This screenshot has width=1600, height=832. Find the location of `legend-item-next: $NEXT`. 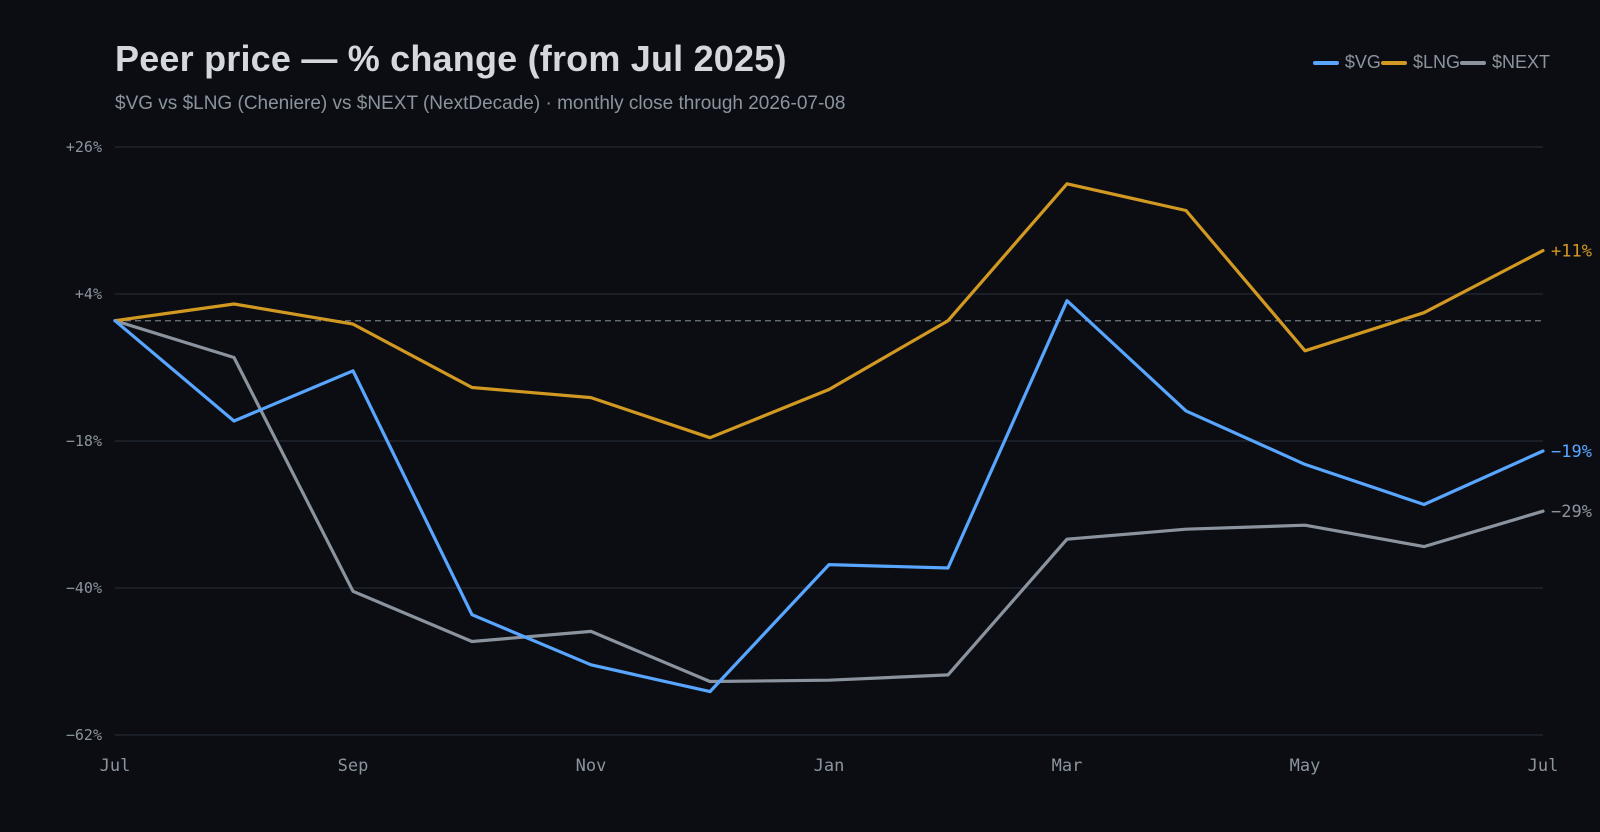

legend-item-next: $NEXT is located at coordinates (1504, 62).